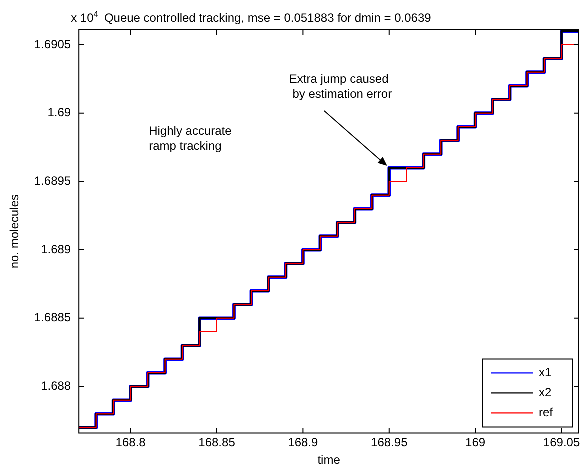 This screenshot has width=585, height=468. I want to click on x-tick-label: 168.9, so click(303, 443).